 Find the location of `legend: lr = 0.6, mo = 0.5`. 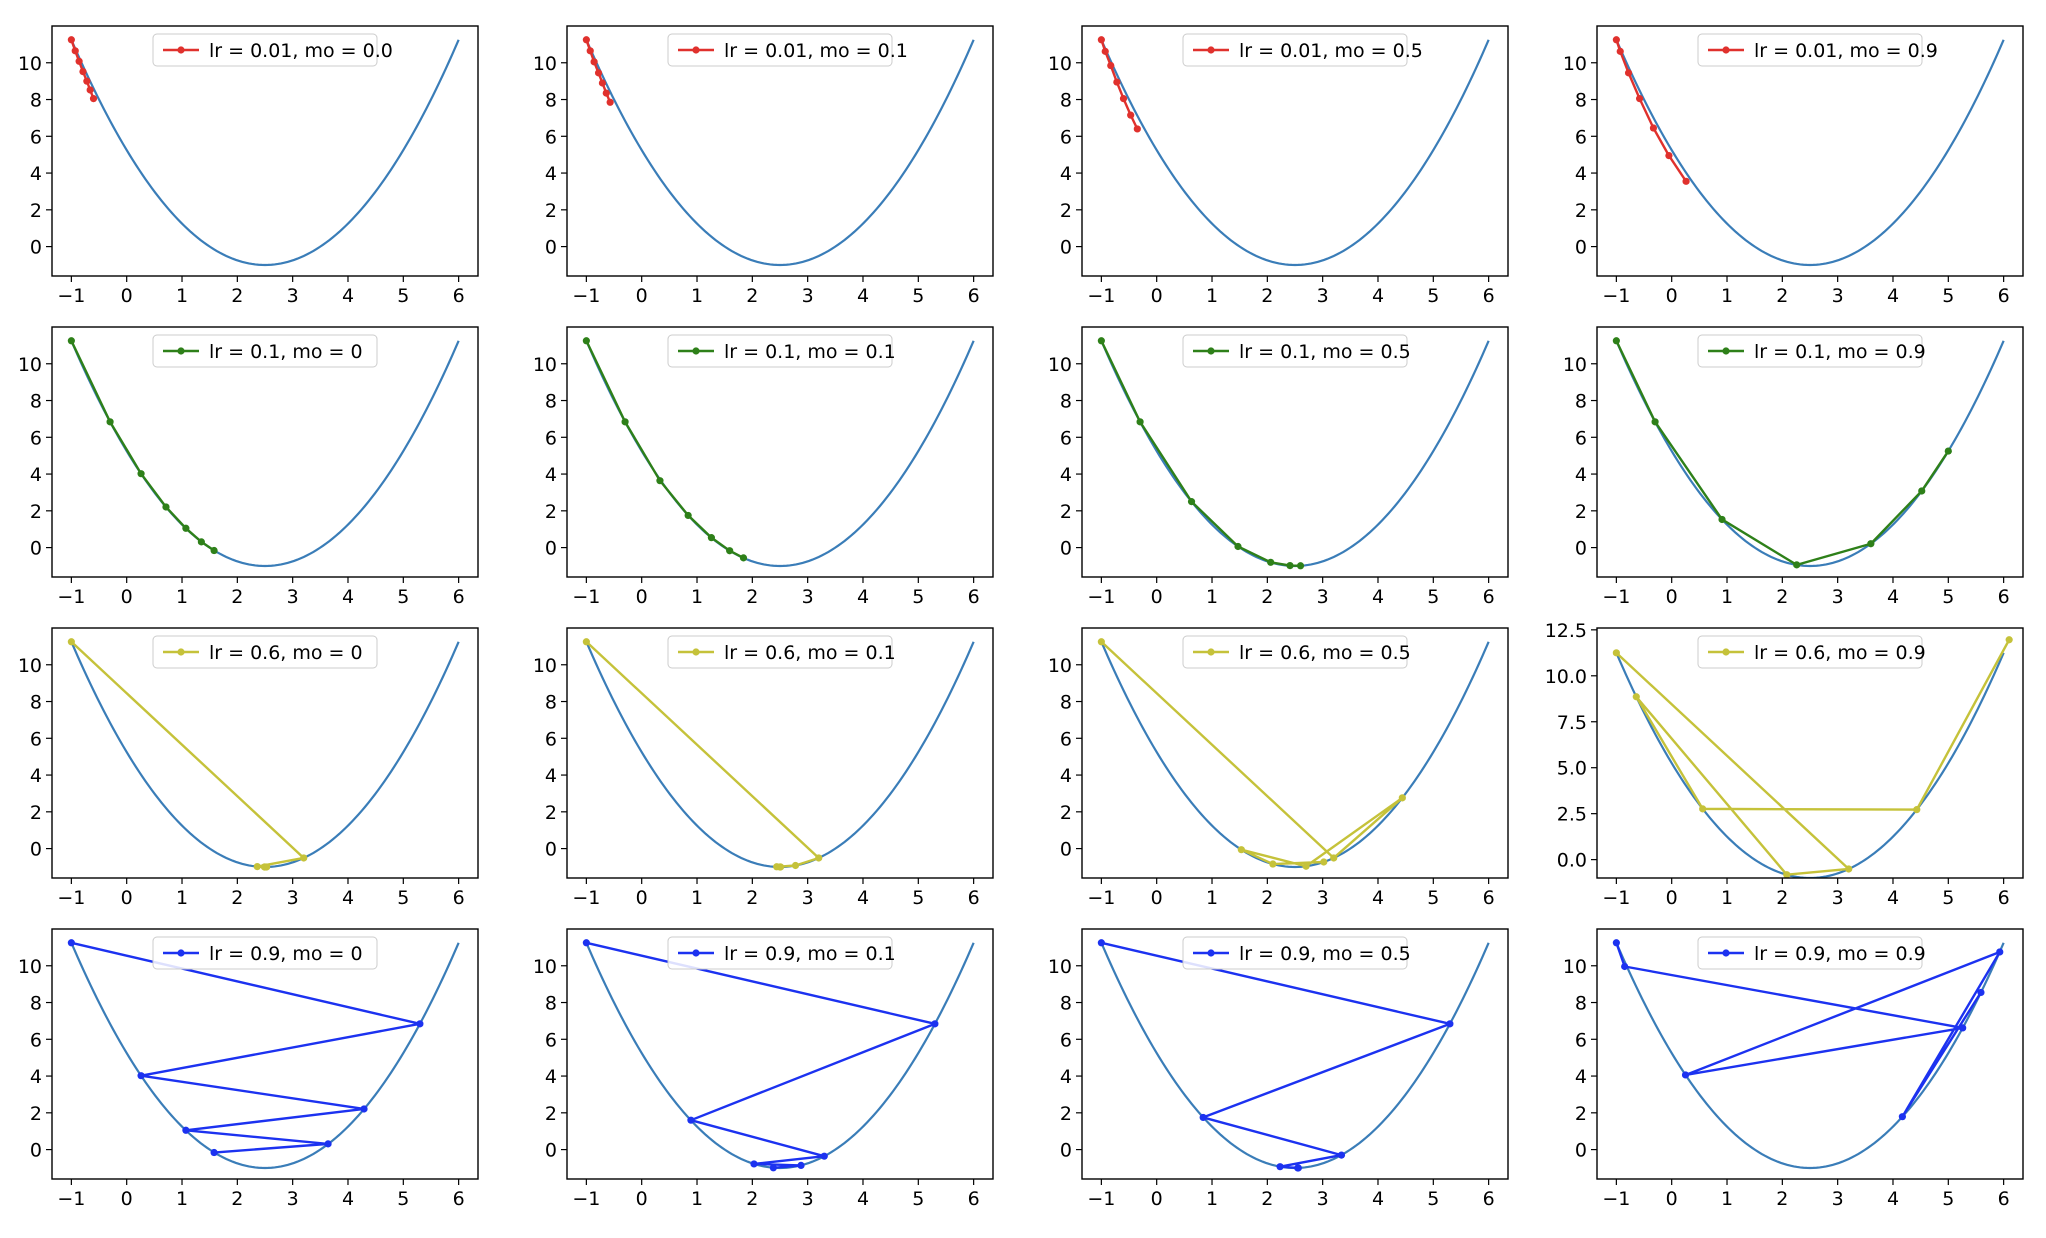

legend: lr = 0.6, mo = 0.5 is located at coordinates (1296, 652).